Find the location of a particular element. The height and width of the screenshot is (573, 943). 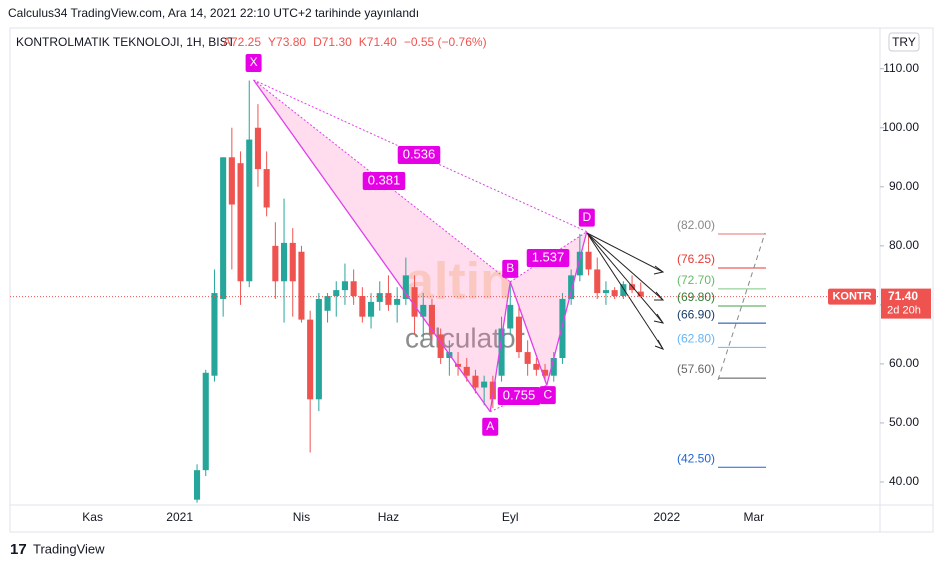

target-label: (72.70) is located at coordinates (696, 280).